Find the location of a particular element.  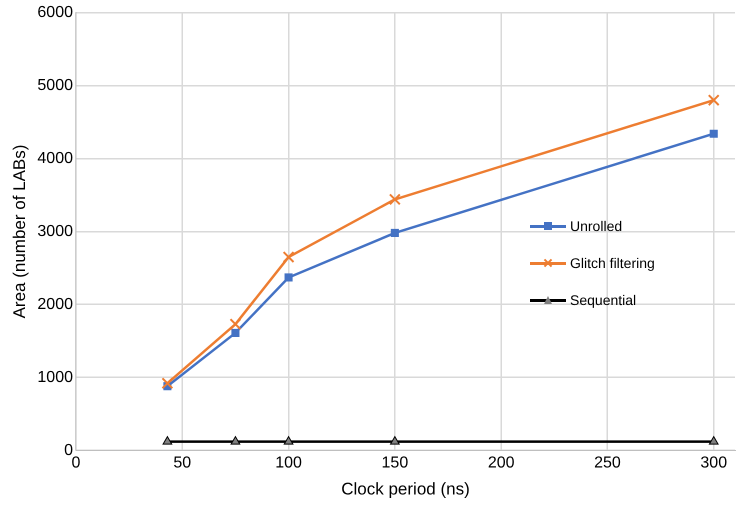

x-tick-label: 50 is located at coordinates (182, 463).